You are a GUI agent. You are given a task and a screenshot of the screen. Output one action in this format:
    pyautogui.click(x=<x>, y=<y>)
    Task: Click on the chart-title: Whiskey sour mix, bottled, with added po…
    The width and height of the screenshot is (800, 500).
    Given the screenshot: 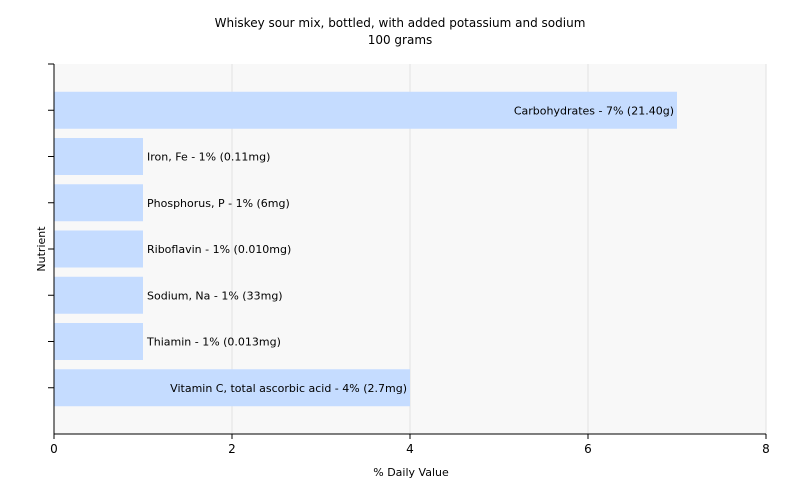 What is the action you would take?
    pyautogui.click(x=400, y=23)
    